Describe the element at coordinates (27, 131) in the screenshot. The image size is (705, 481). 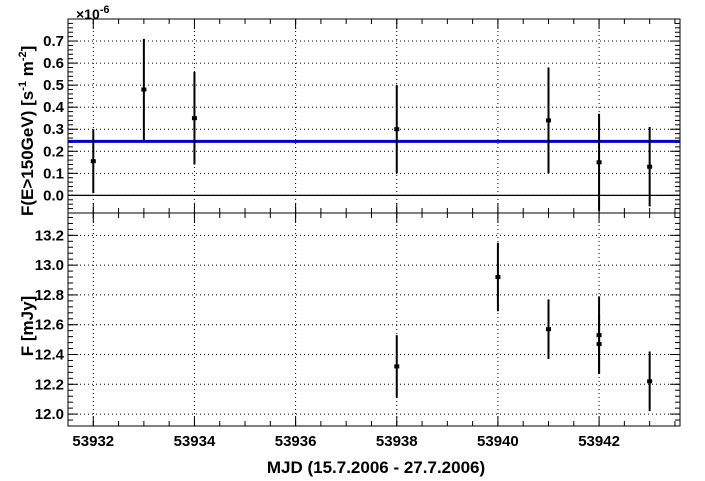
I see `top-y-axis-title: F(E>150GeV) [s-1 m-2]` at that location.